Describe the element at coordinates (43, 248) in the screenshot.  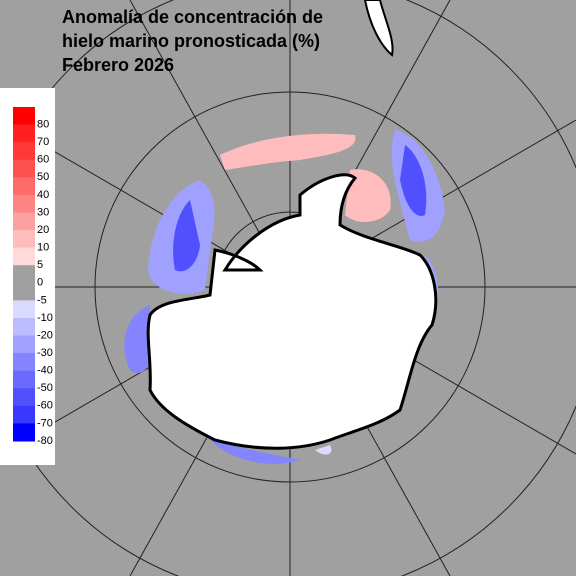
I see `colorbar-label: 10` at that location.